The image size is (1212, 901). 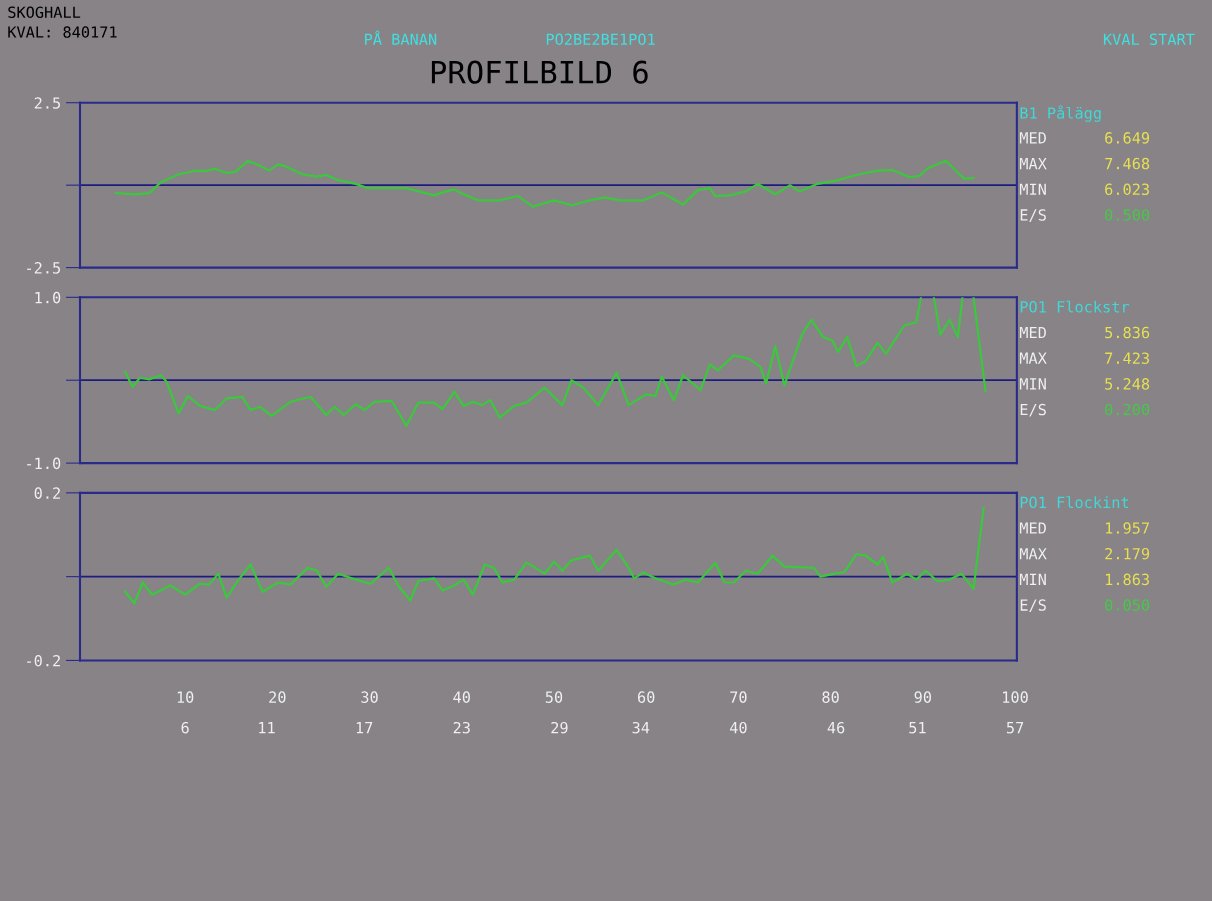 What do you see at coordinates (364, 728) in the screenshot?
I see `x2-tick-label: 17` at bounding box center [364, 728].